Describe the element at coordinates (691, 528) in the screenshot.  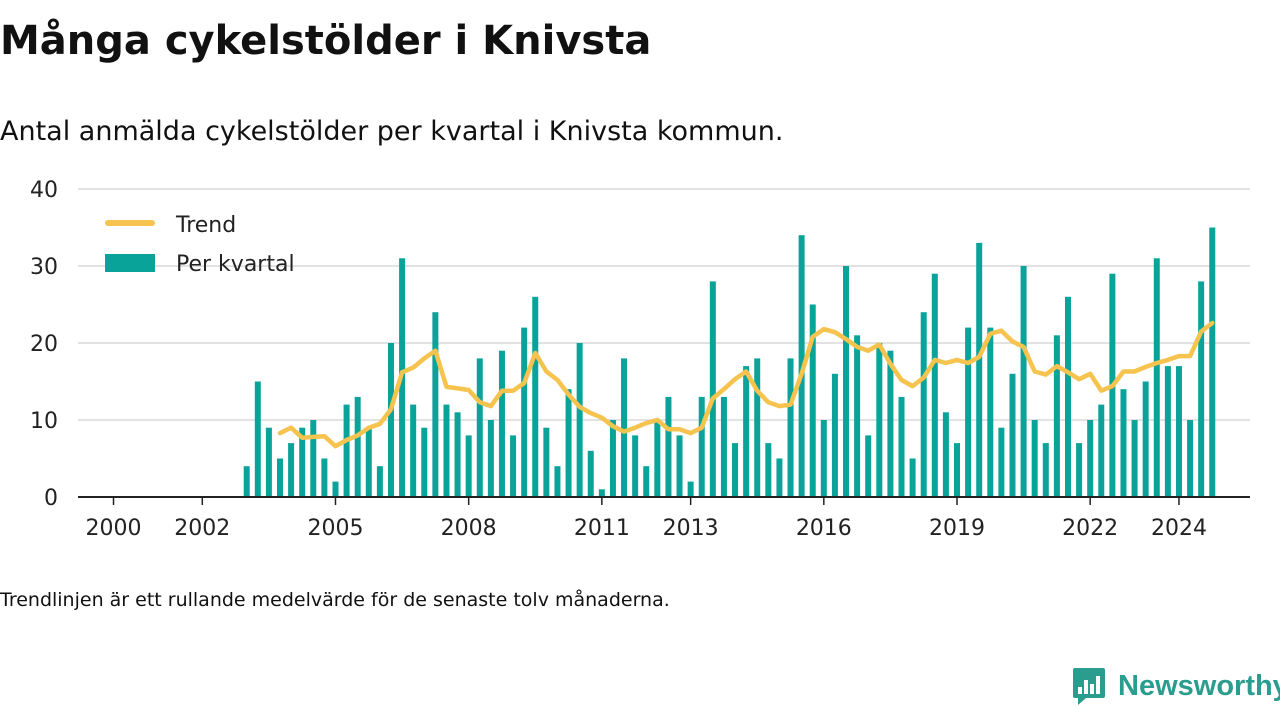
I see `x-tick-label-2013: 2013` at that location.